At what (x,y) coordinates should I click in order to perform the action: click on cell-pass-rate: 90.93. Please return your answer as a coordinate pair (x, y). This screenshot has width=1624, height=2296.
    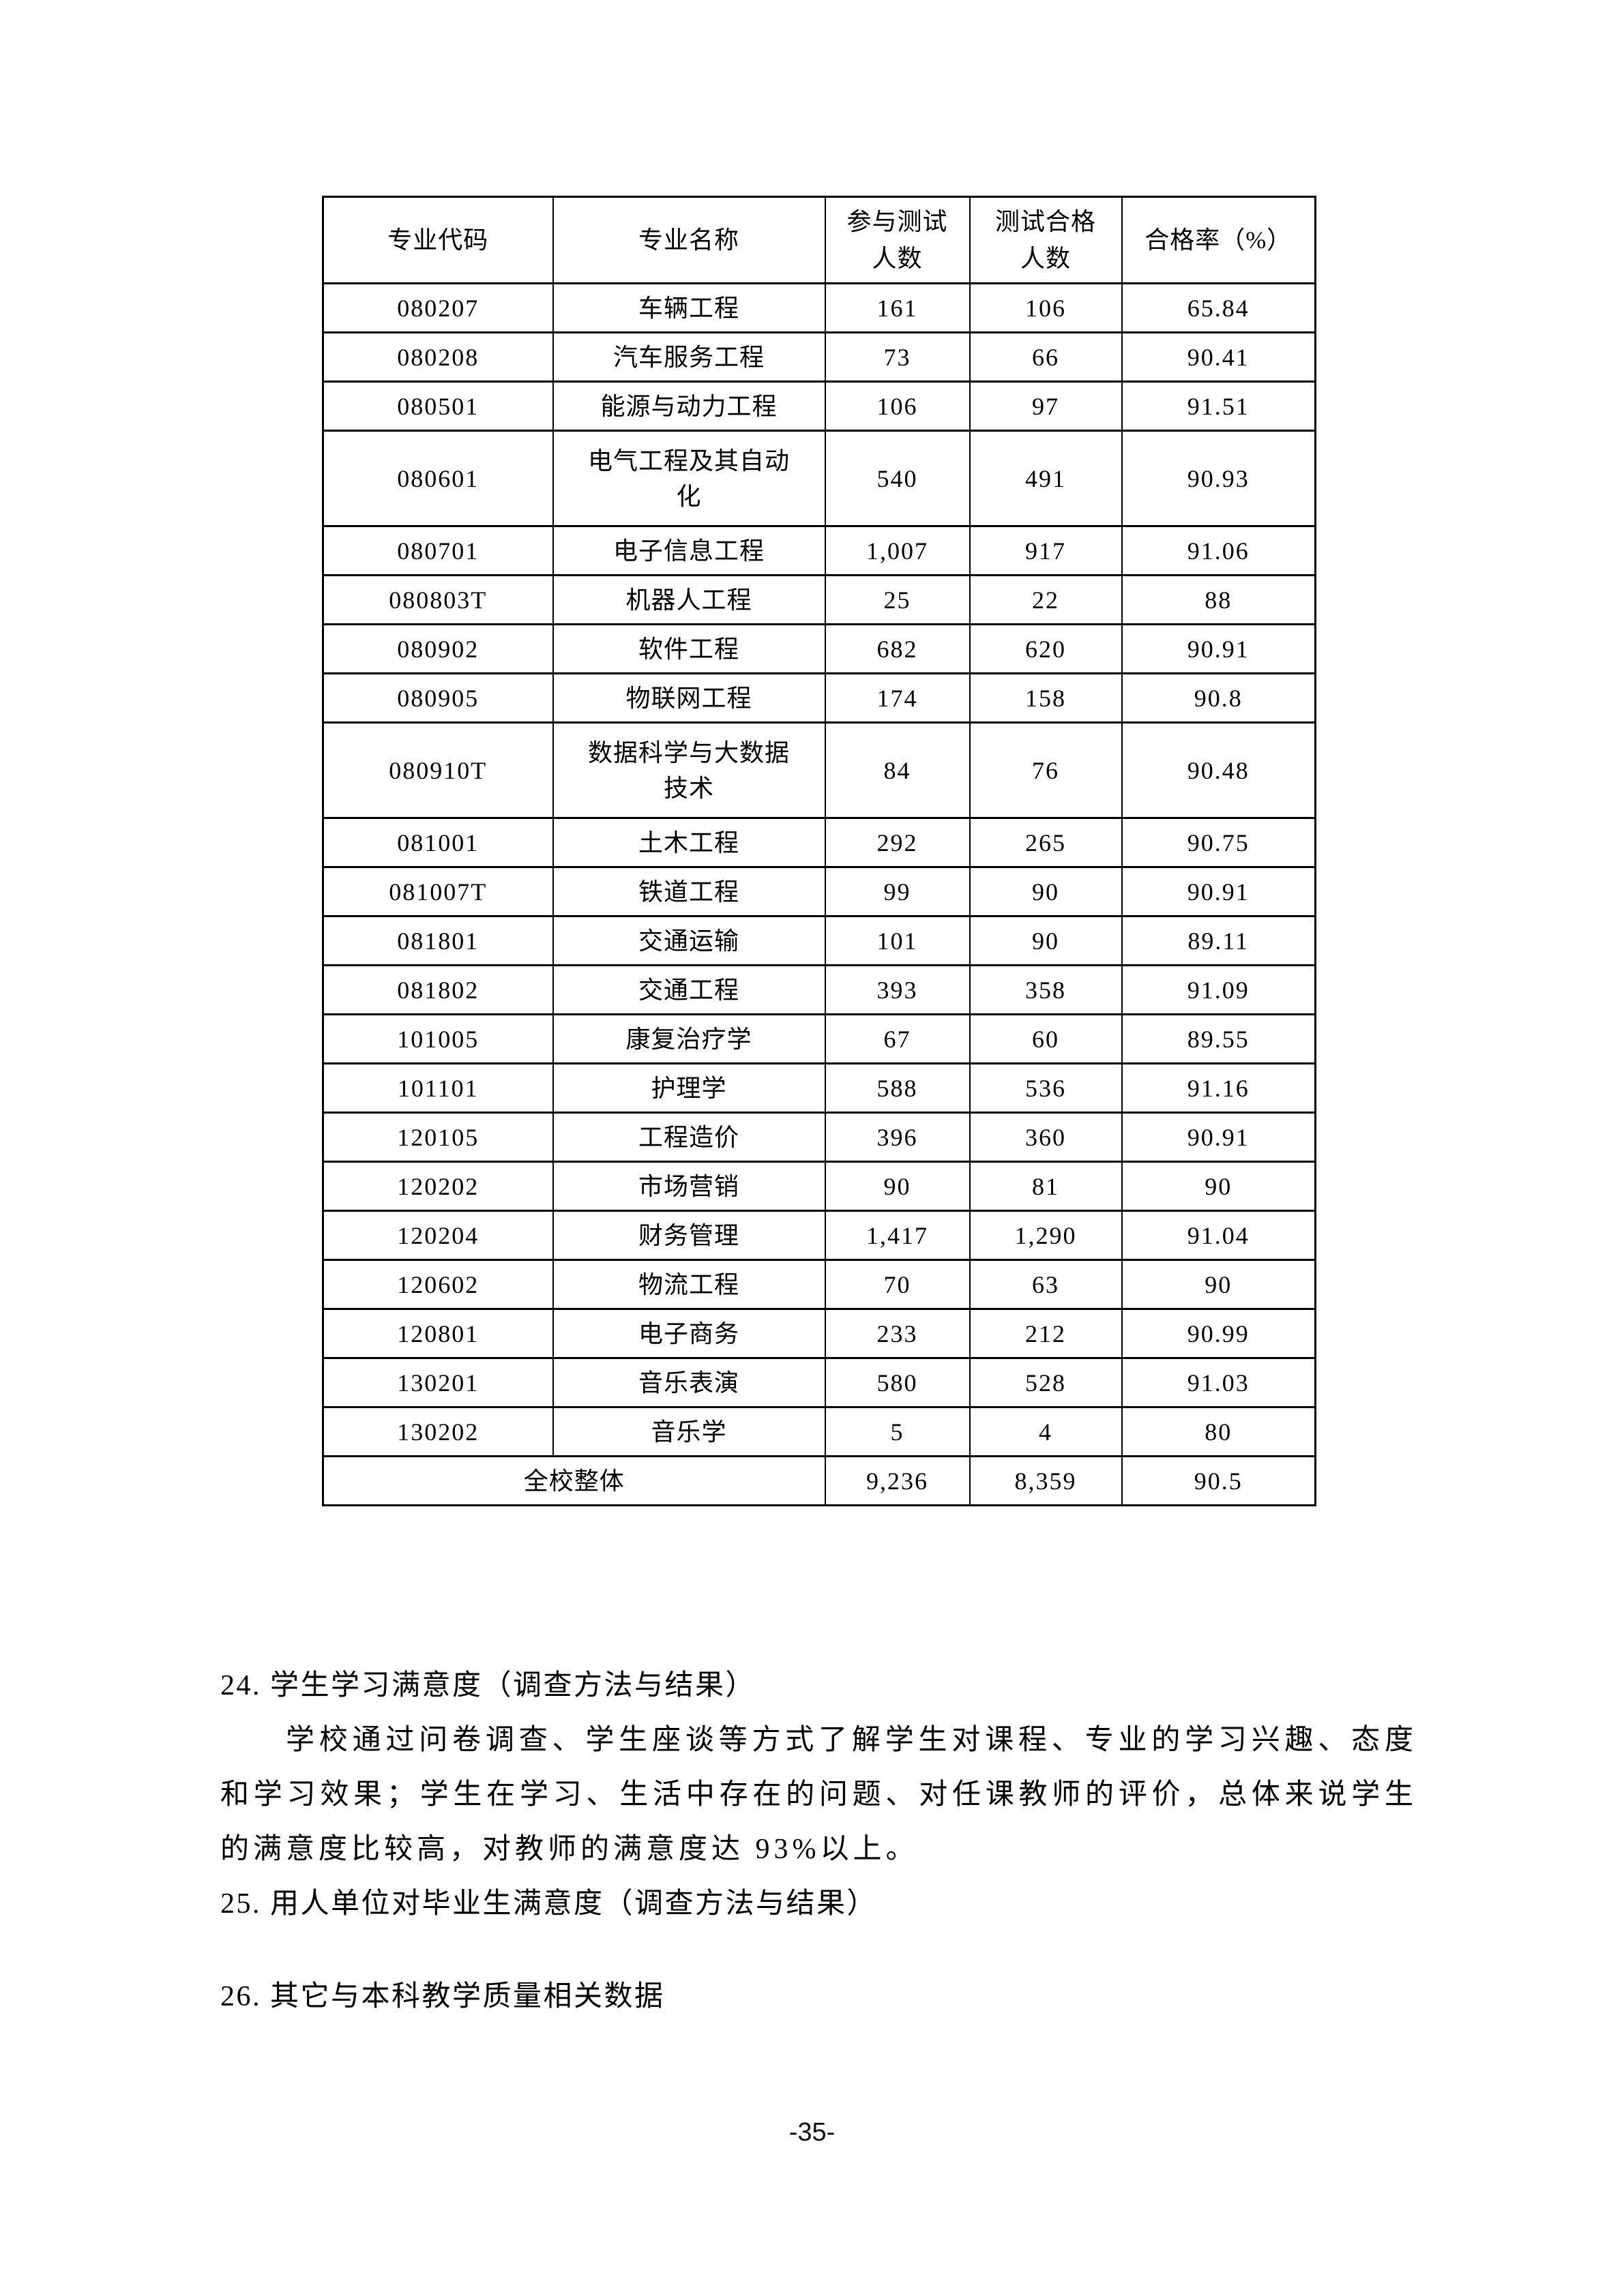
    Looking at the image, I should click on (1218, 478).